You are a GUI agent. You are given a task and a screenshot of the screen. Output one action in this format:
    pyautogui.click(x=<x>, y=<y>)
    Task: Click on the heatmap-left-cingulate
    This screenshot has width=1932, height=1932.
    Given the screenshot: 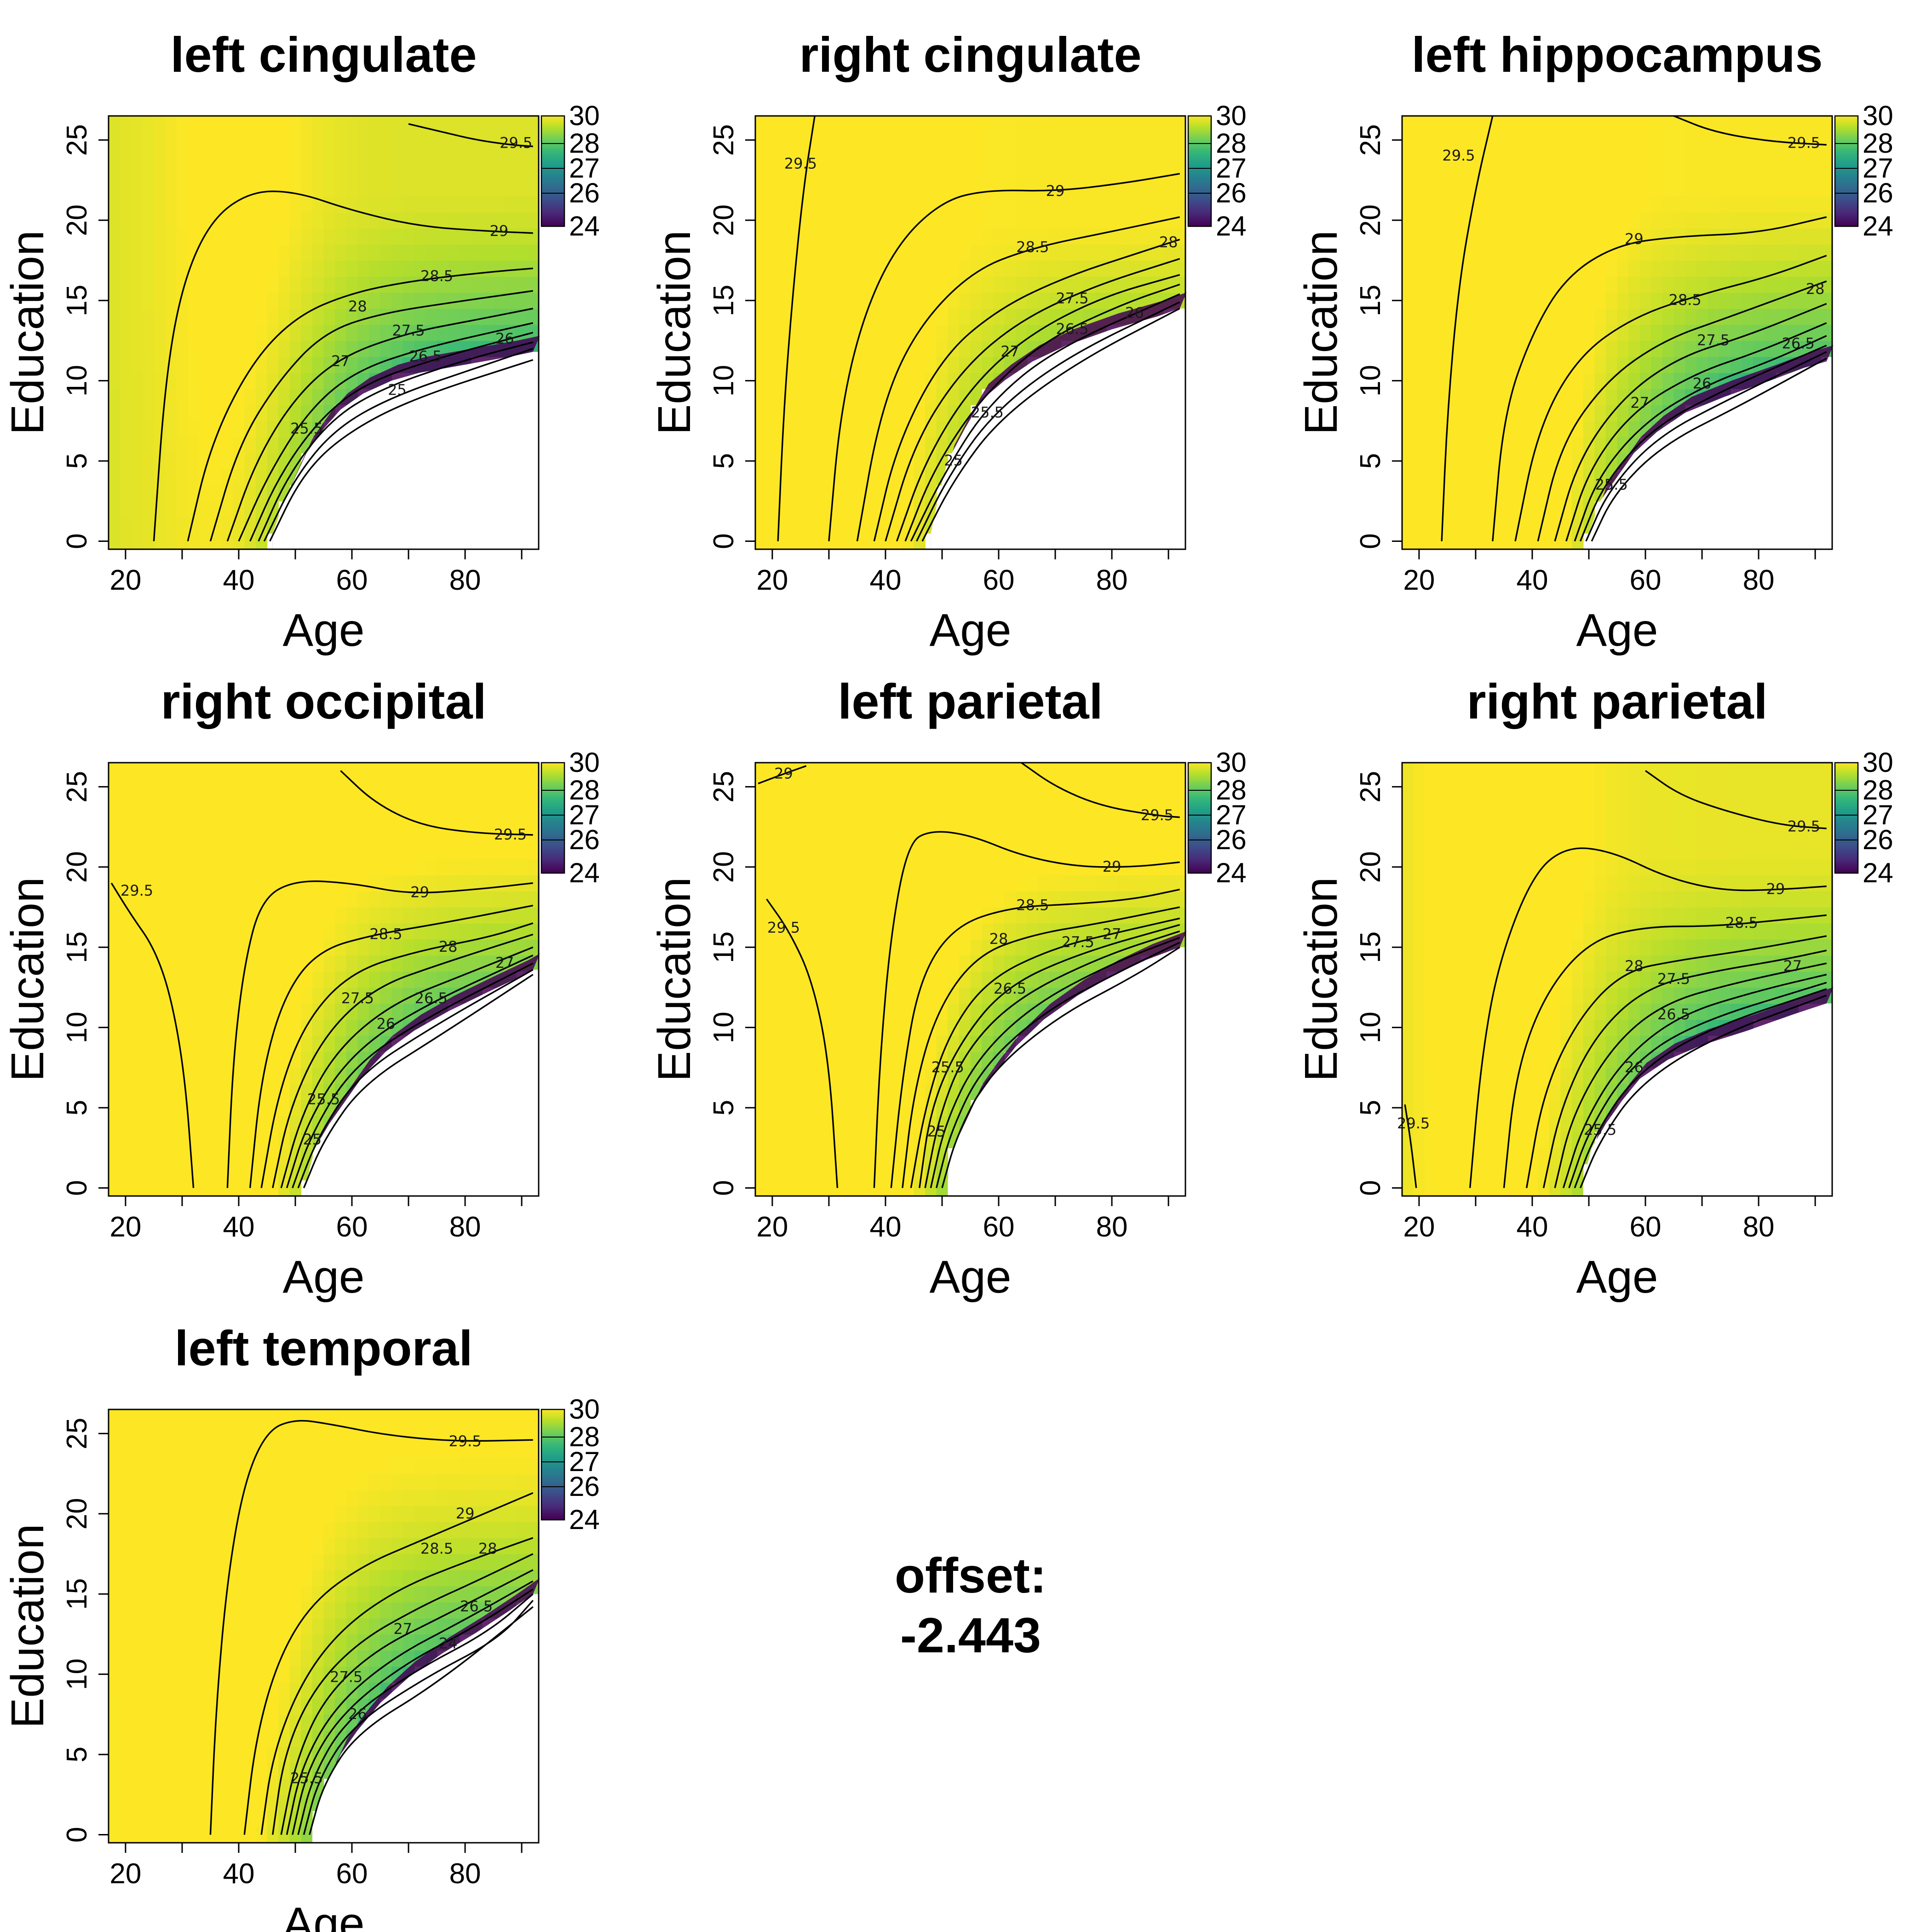 What is the action you would take?
    pyautogui.click(x=324, y=333)
    